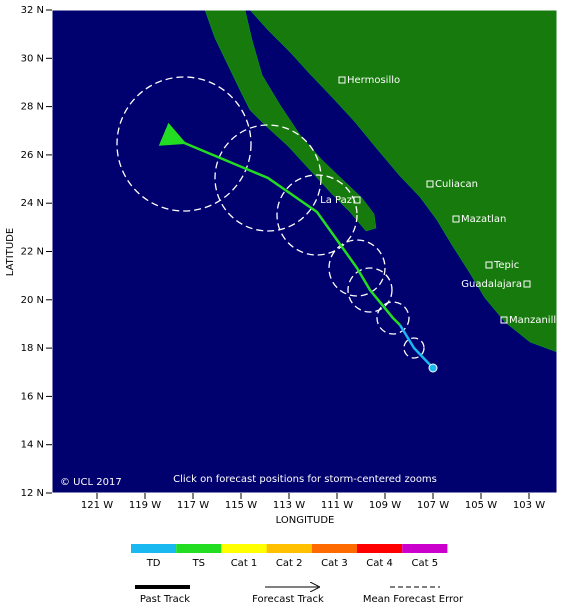 The image size is (580, 614). What do you see at coordinates (483, 219) in the screenshot?
I see `city-label: Mazatlan` at bounding box center [483, 219].